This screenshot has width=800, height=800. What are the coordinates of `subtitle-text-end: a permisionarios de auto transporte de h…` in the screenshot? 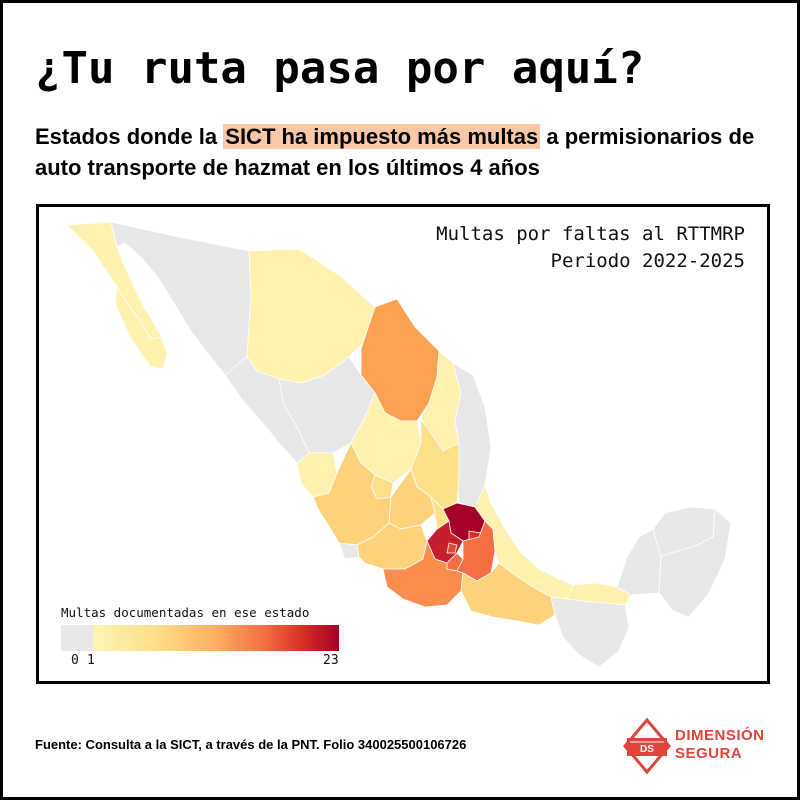 It's located at (395, 152).